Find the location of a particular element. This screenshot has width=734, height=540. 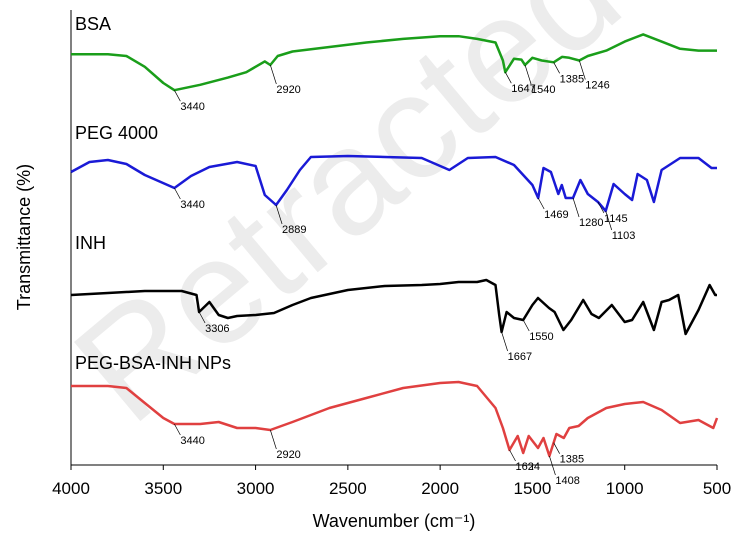

x-tick-label: 2000 is located at coordinates (440, 488).